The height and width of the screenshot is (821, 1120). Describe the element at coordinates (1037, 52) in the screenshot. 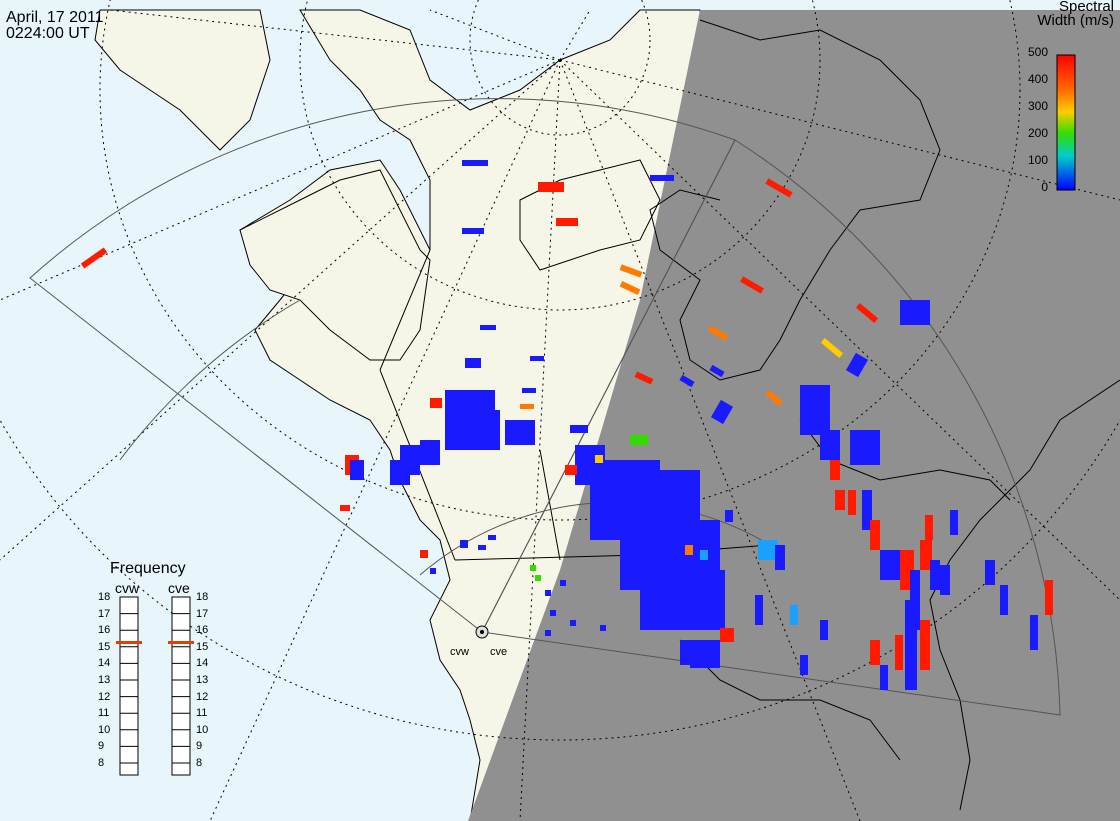

I see `colorbar-tick-500: 500` at that location.